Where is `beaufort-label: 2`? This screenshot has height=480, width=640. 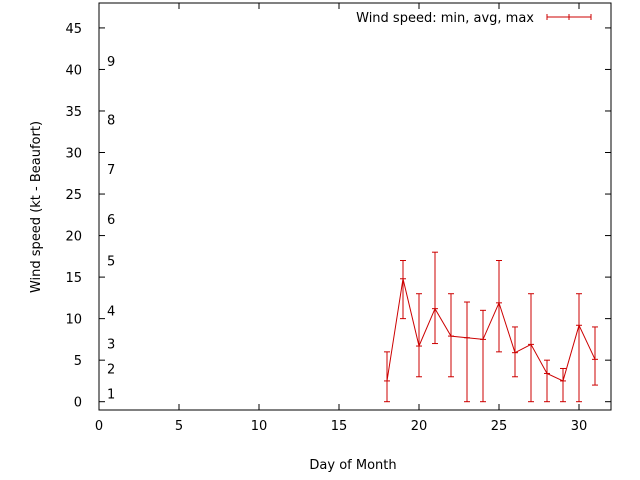 beaufort-label: 2 is located at coordinates (111, 369).